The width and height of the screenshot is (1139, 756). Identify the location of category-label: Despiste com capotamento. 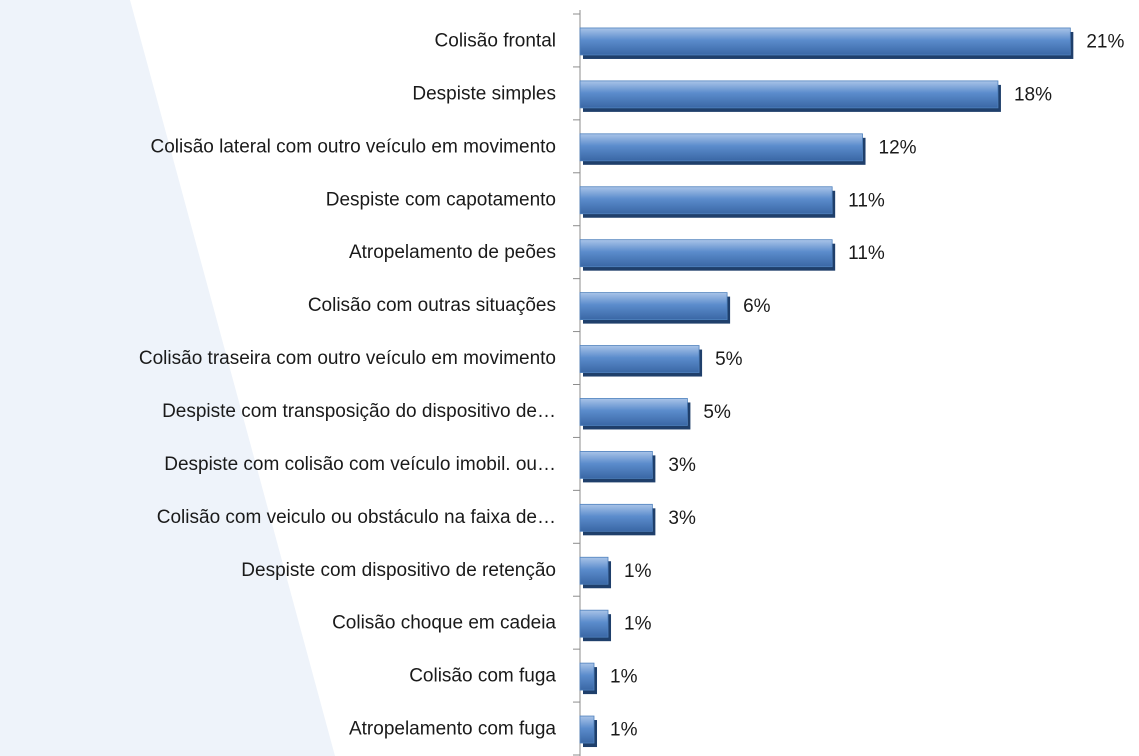
(441, 199).